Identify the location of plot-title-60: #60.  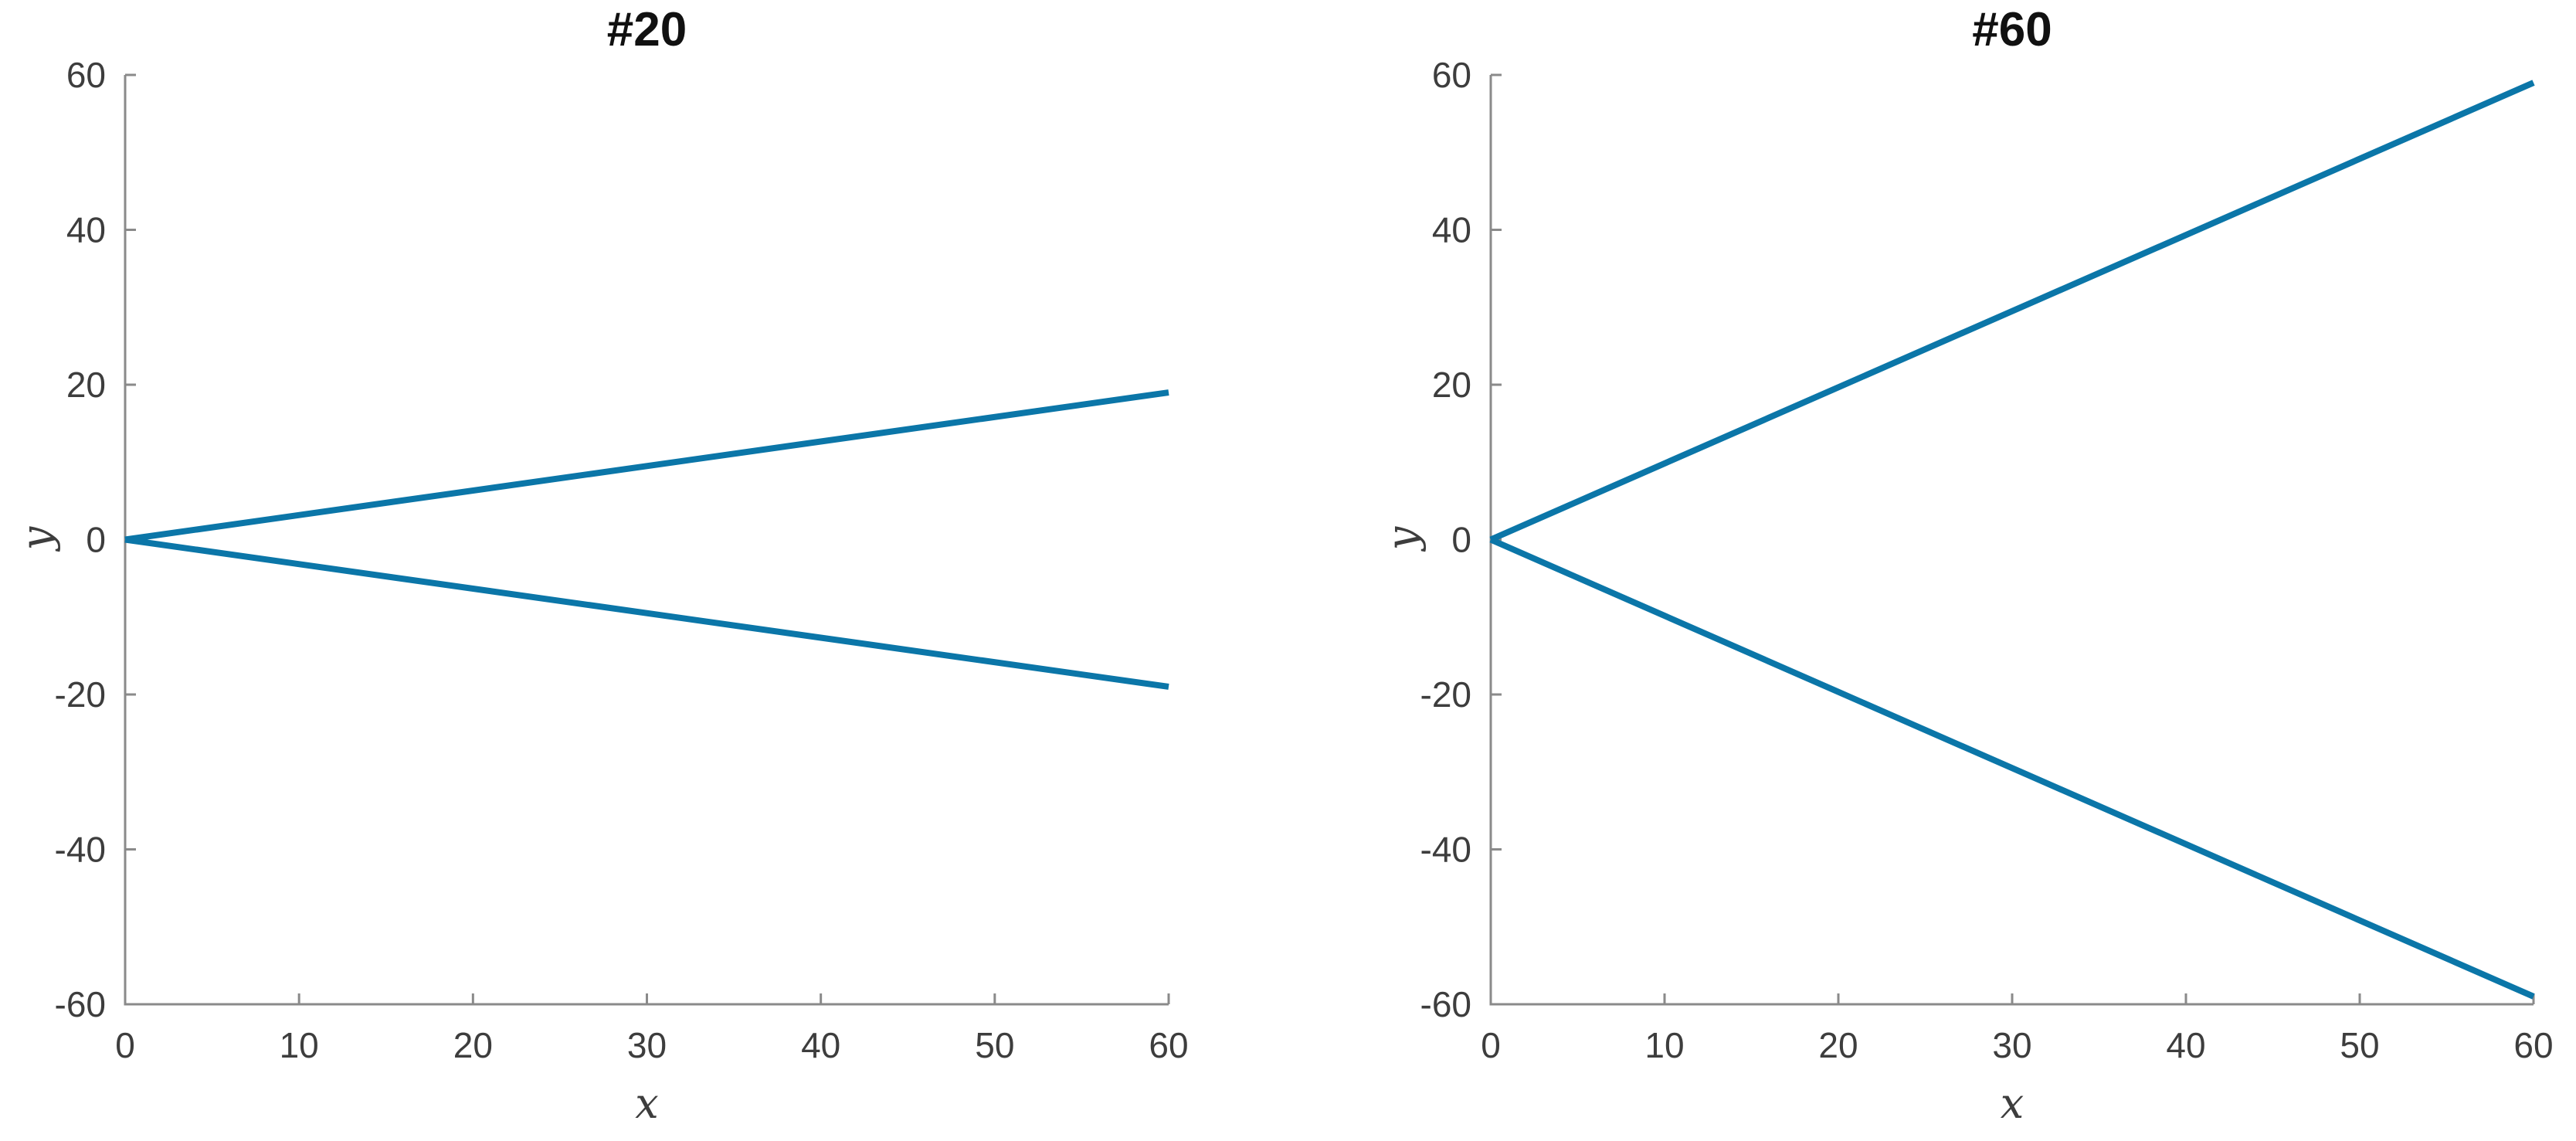
(2012, 29).